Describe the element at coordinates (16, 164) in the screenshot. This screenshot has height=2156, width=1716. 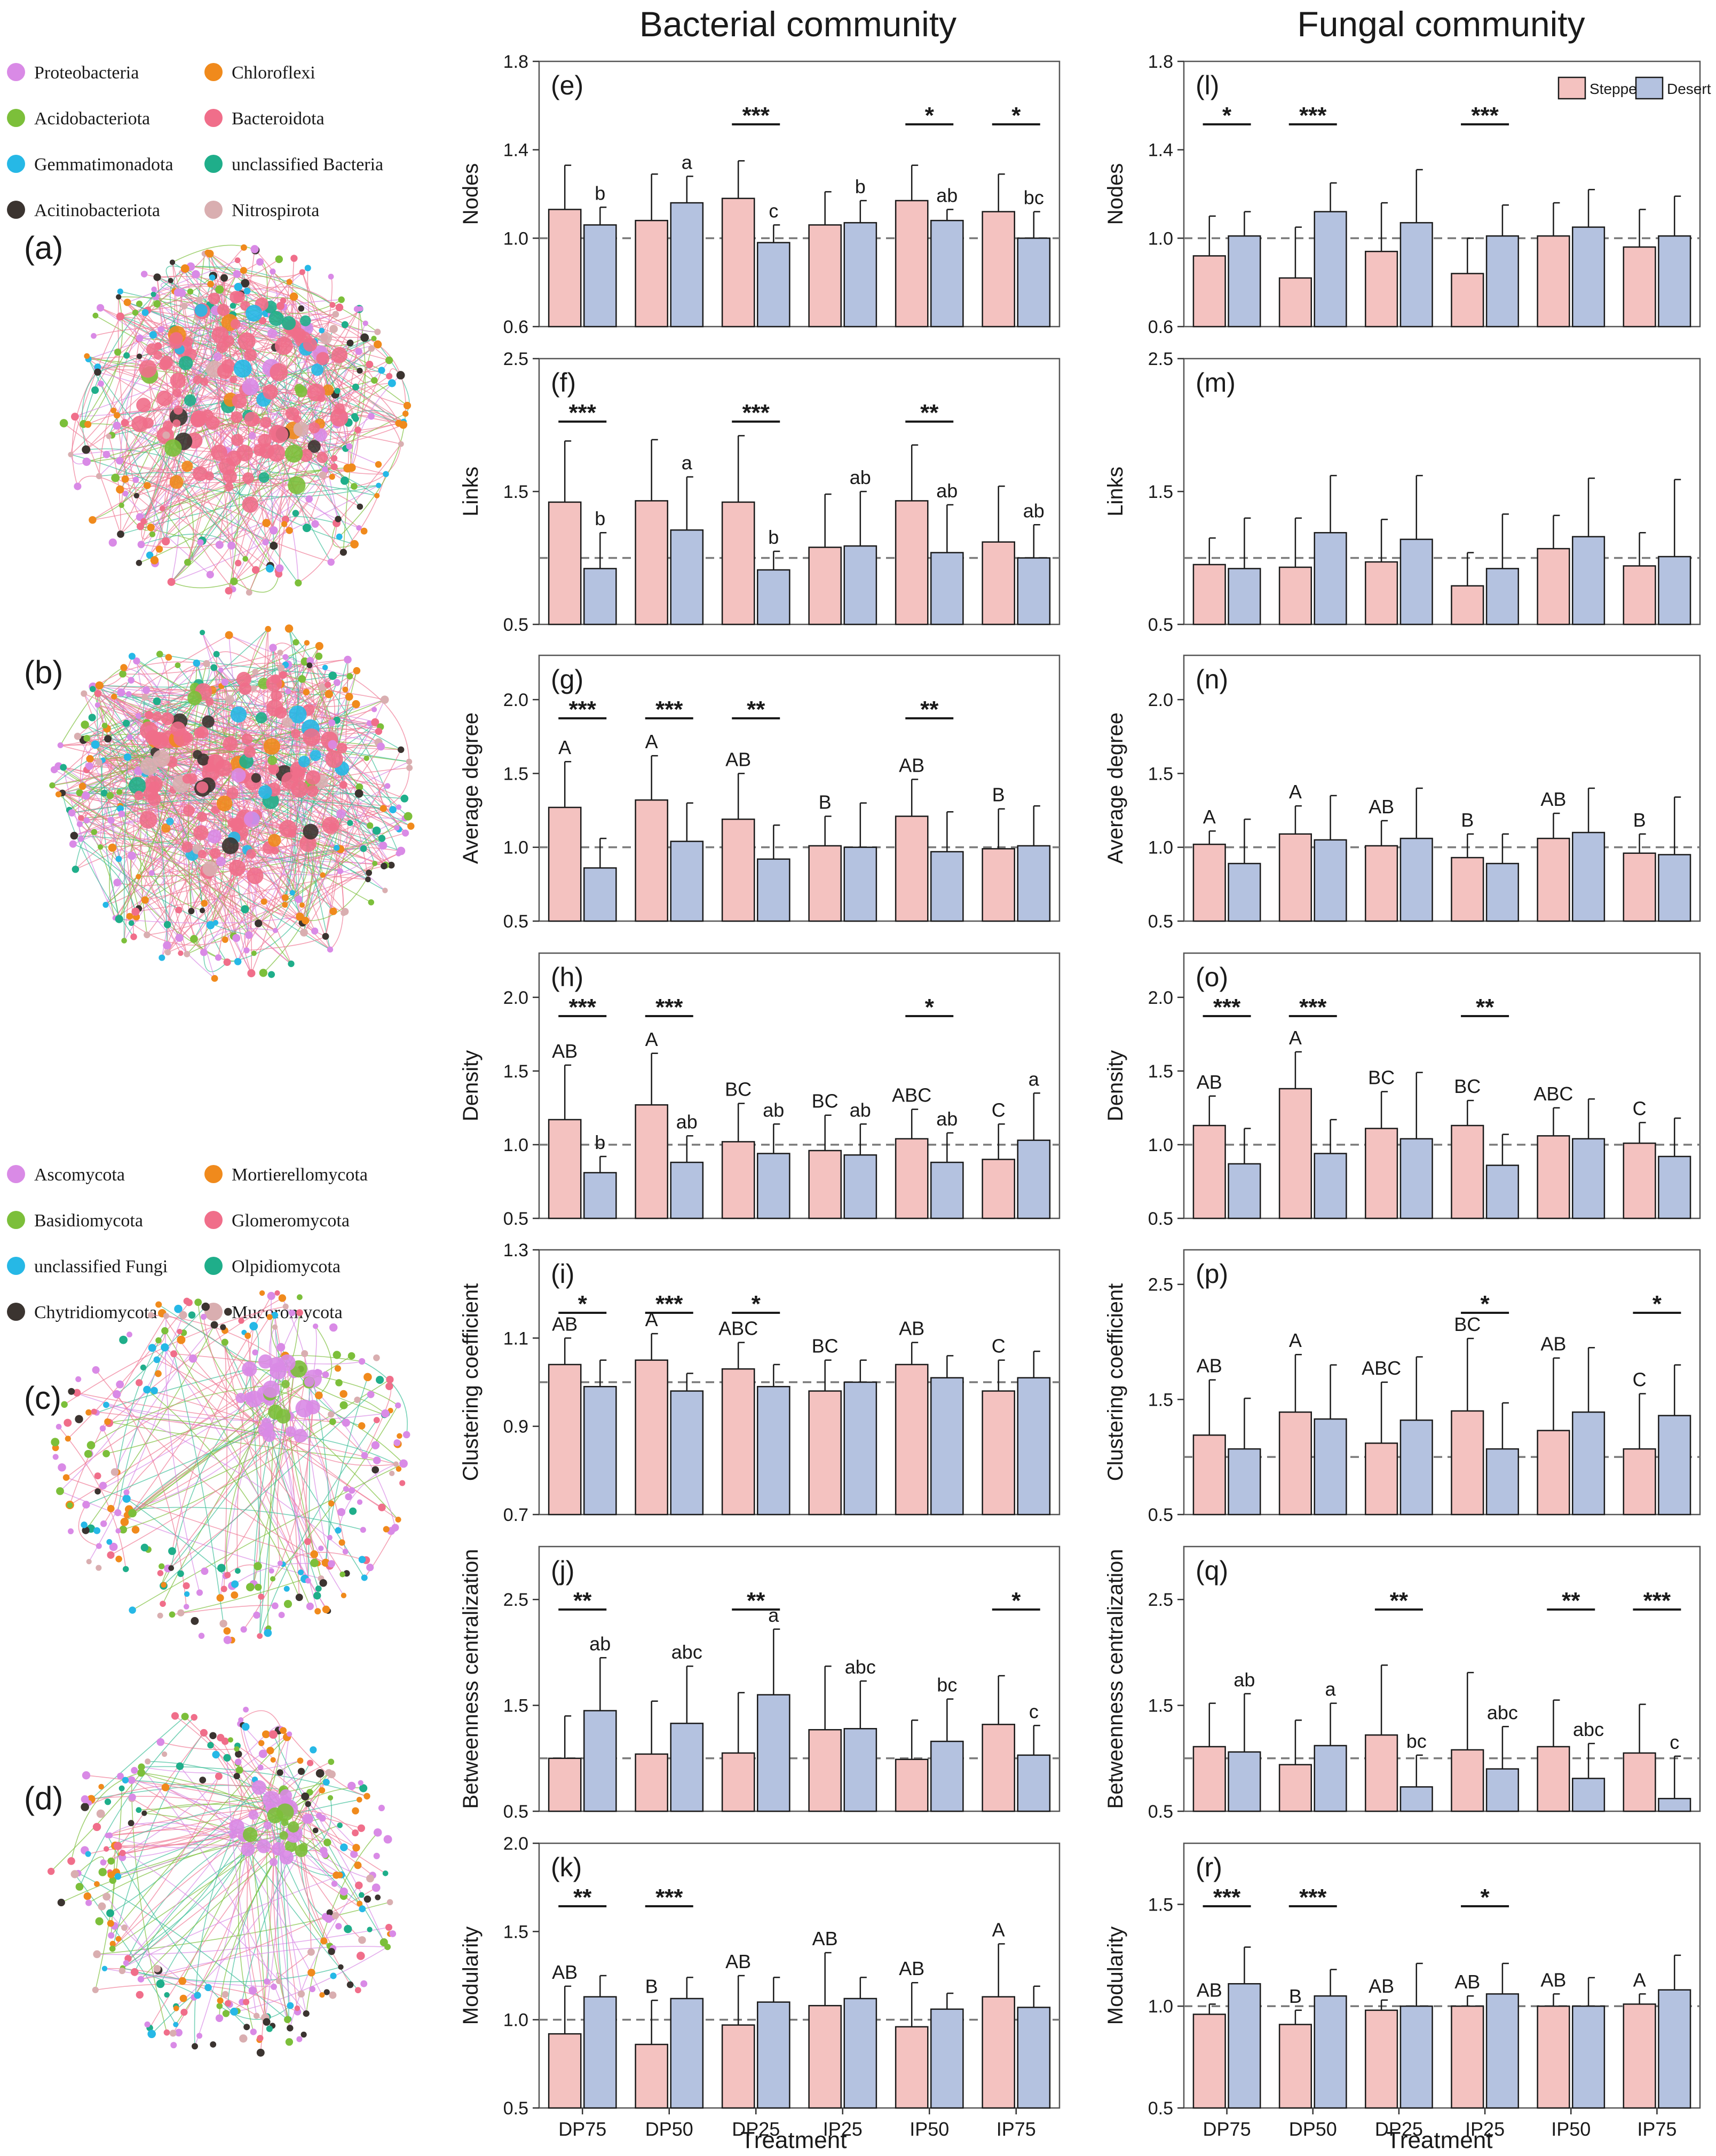
I see `bacteria-legend-swatch` at that location.